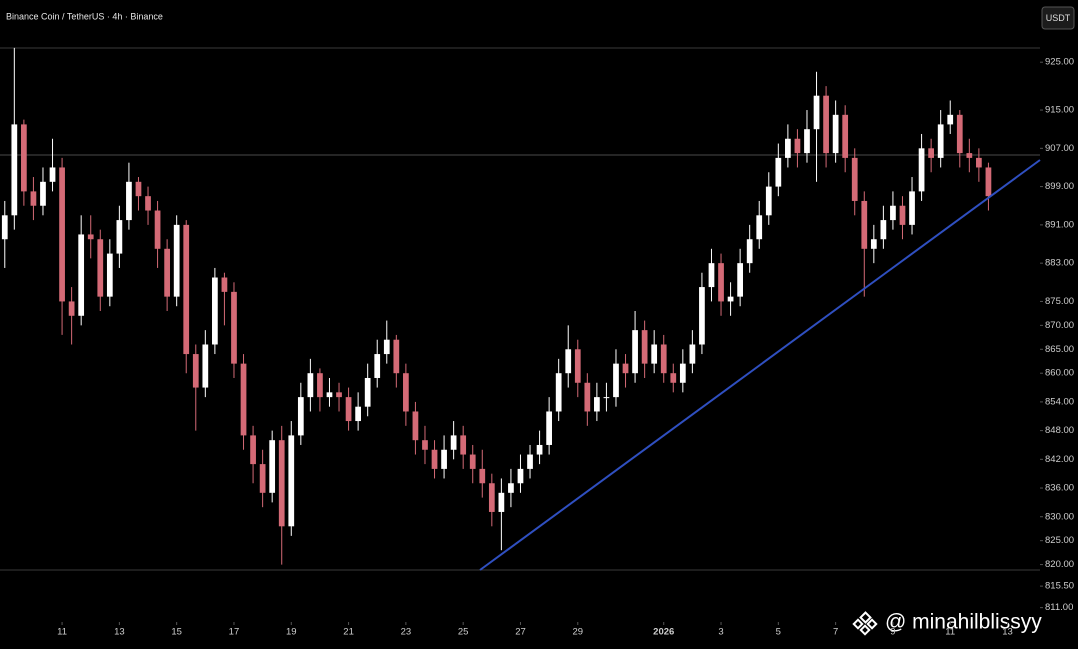 The width and height of the screenshot is (1078, 649). What do you see at coordinates (1059, 488) in the screenshot?
I see `y-tick-label: 836.00` at bounding box center [1059, 488].